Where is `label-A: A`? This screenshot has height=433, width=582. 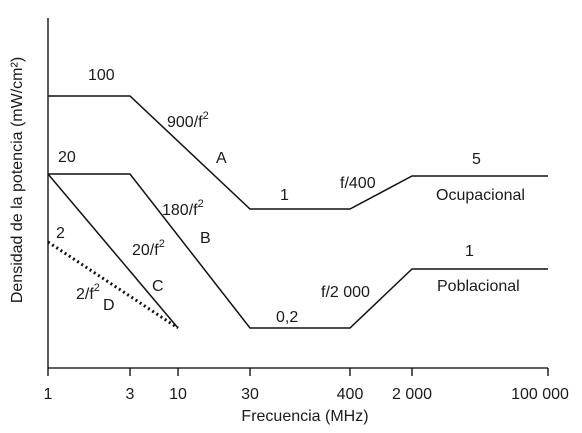 label-A: A is located at coordinates (221, 158).